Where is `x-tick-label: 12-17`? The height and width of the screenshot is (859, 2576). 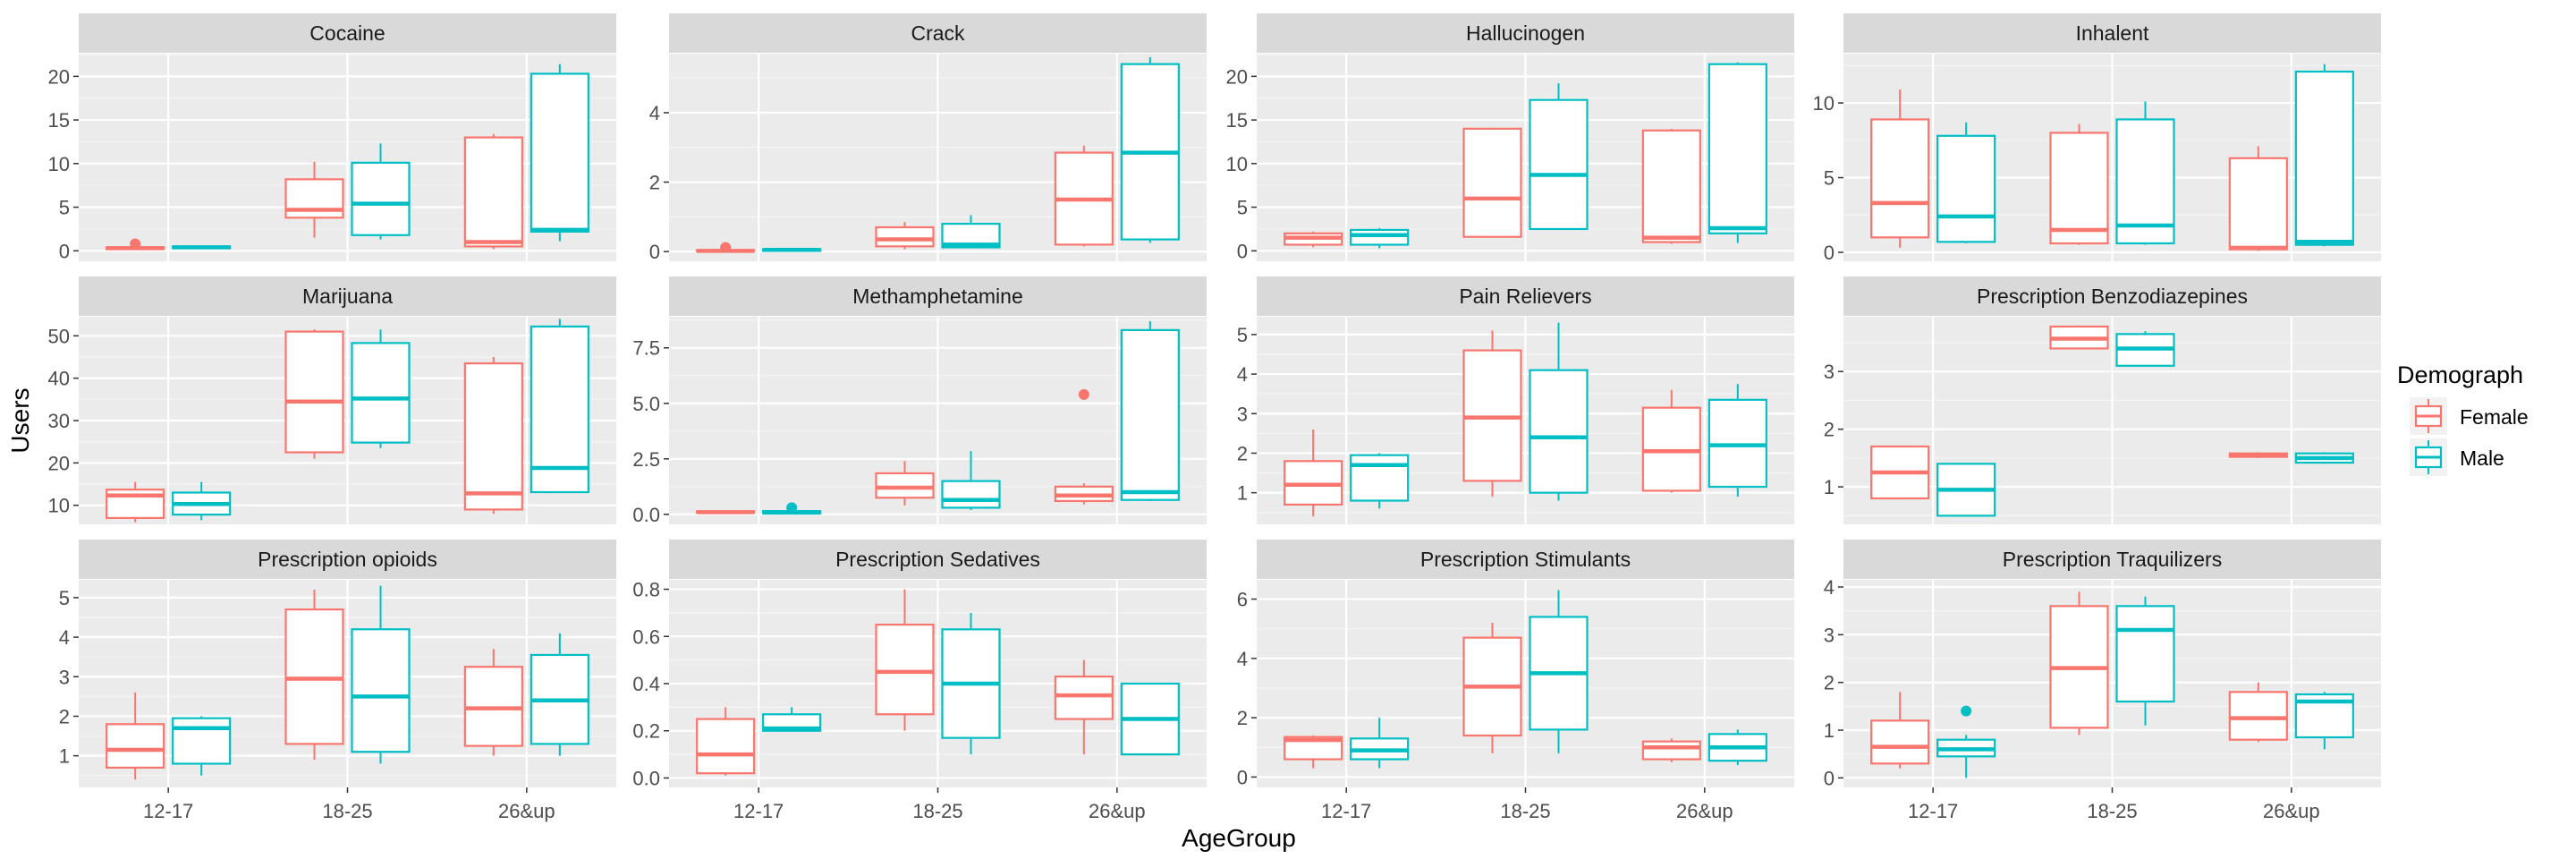 x-tick-label: 12-17 is located at coordinates (168, 811).